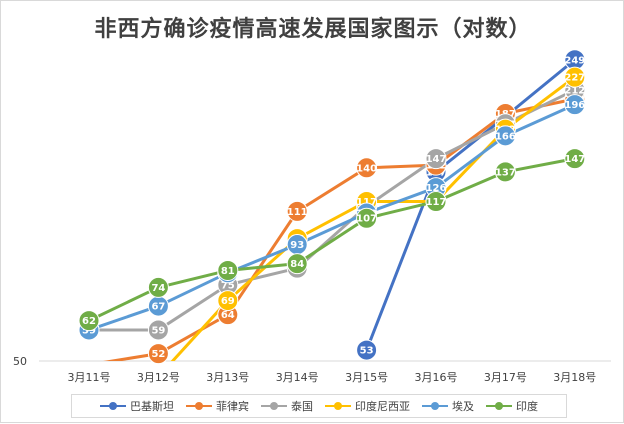 This screenshot has width=624, height=424. What do you see at coordinates (319, 406) in the screenshot?
I see `legend: 巴基斯坦 菲律宾 泰国 印度尼西亚 埃及 印度` at bounding box center [319, 406].